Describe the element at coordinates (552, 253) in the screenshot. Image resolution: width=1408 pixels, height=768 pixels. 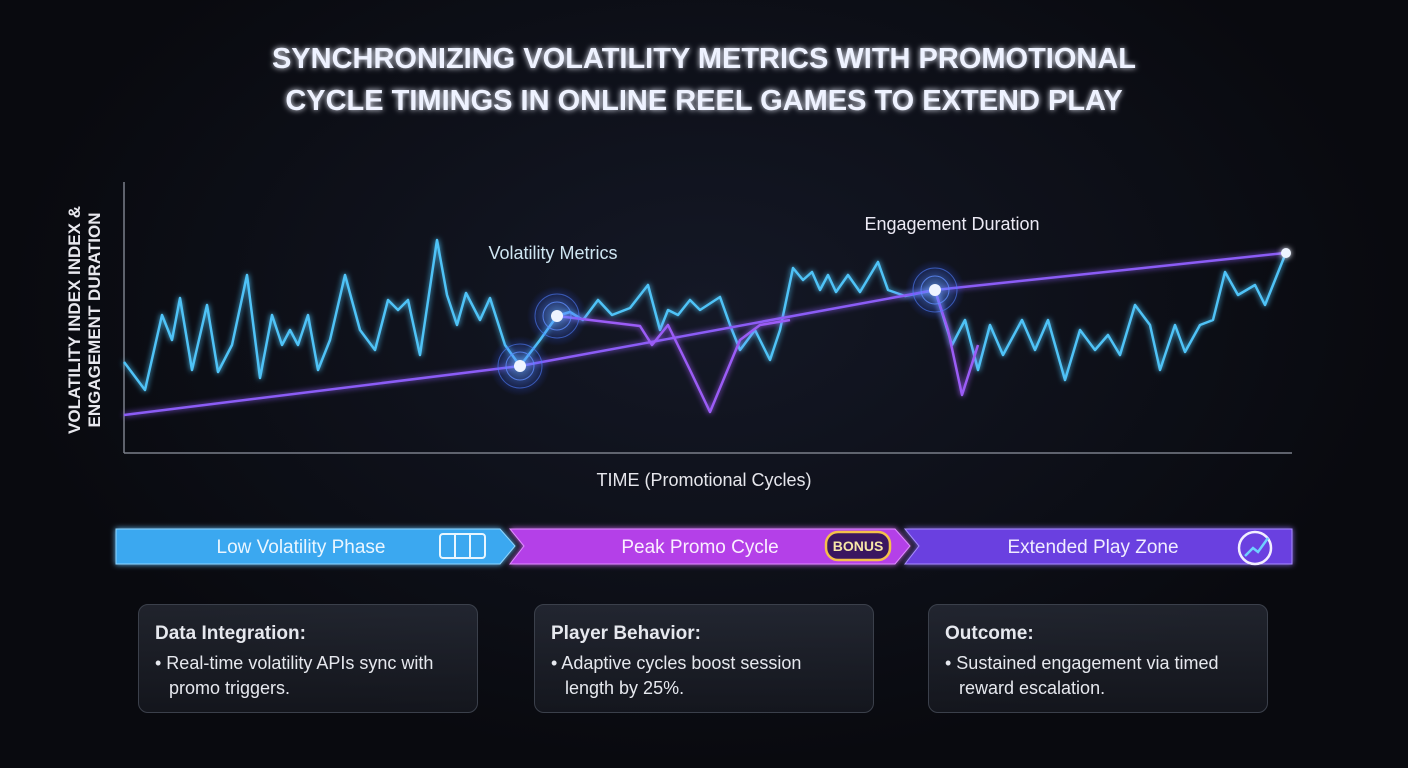
I see `annotation: Volatility Metrics` at that location.